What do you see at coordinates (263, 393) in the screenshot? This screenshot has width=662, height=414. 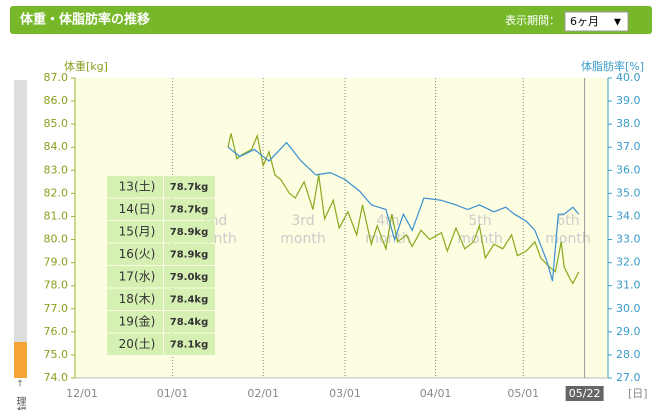 I see `x-tick-label: 02/01` at bounding box center [263, 393].